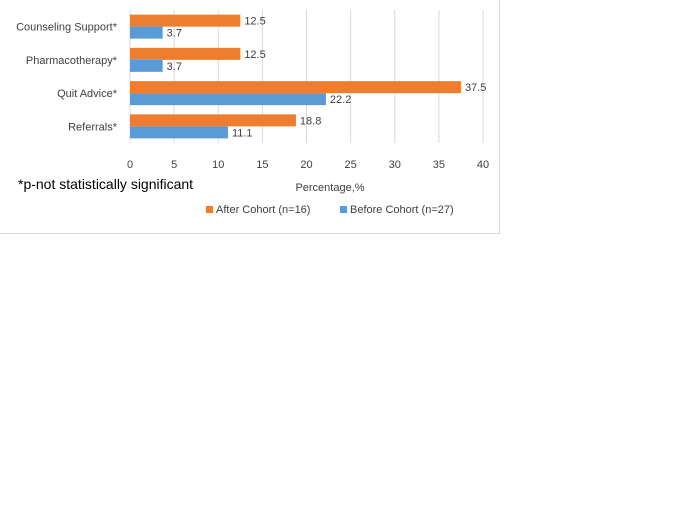 The height and width of the screenshot is (519, 690). What do you see at coordinates (439, 165) in the screenshot?
I see `x-tick-label: 35` at bounding box center [439, 165].